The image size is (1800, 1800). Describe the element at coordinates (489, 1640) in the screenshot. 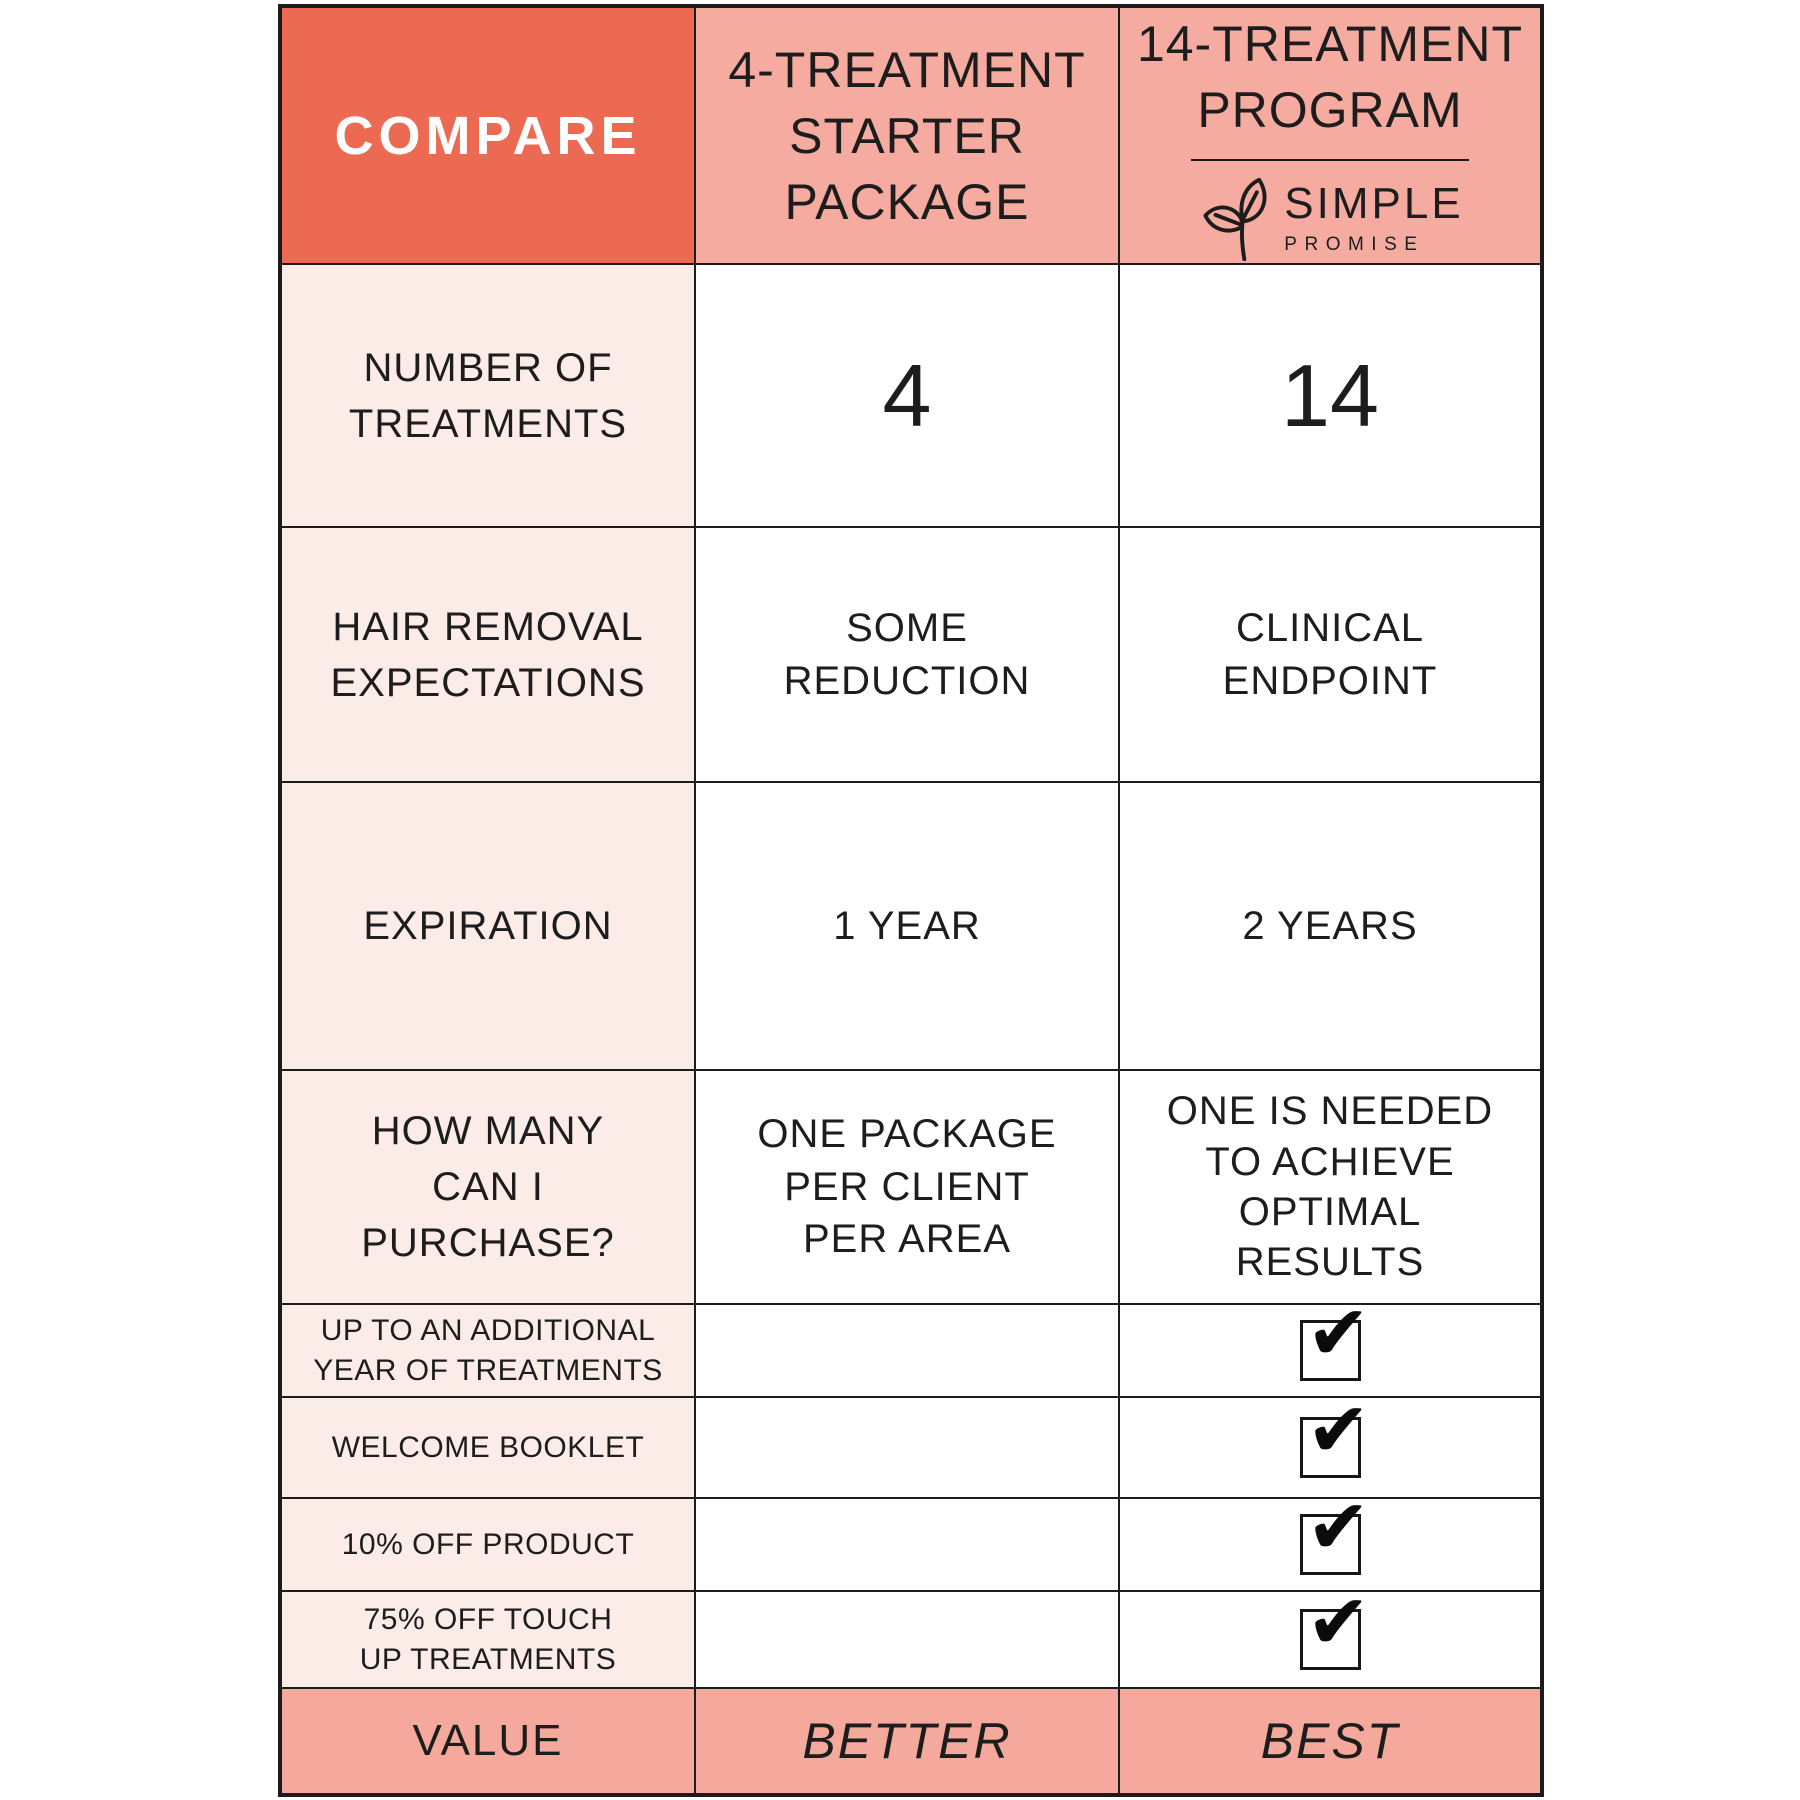

I see `row-label-75-off-touchup: 75% OFF TOUCH UP TREATMENTS` at that location.